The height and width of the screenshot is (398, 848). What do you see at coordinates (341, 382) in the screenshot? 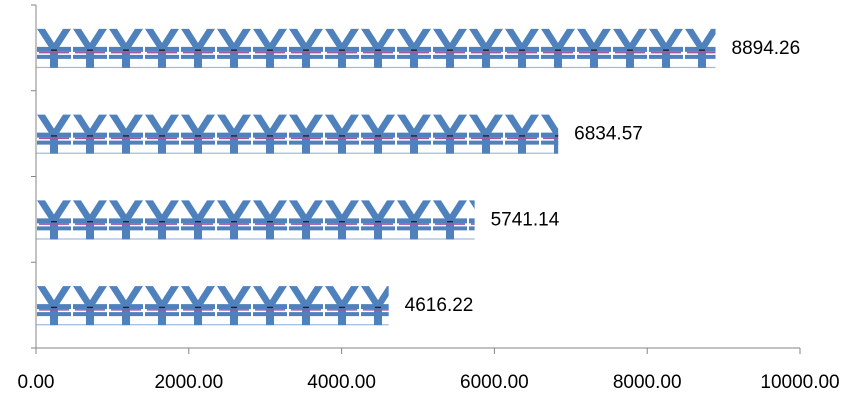
I see `x-tick-label: 4000.00` at bounding box center [341, 382].